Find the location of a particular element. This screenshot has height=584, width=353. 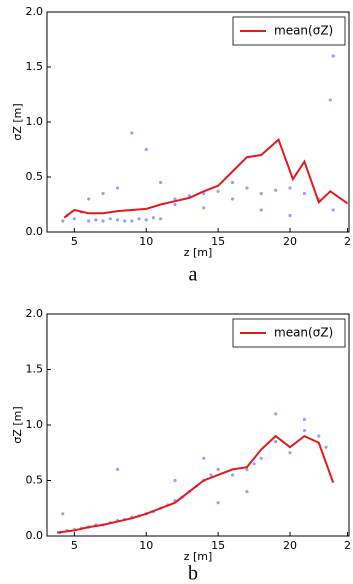

caption: a is located at coordinates (193, 275).